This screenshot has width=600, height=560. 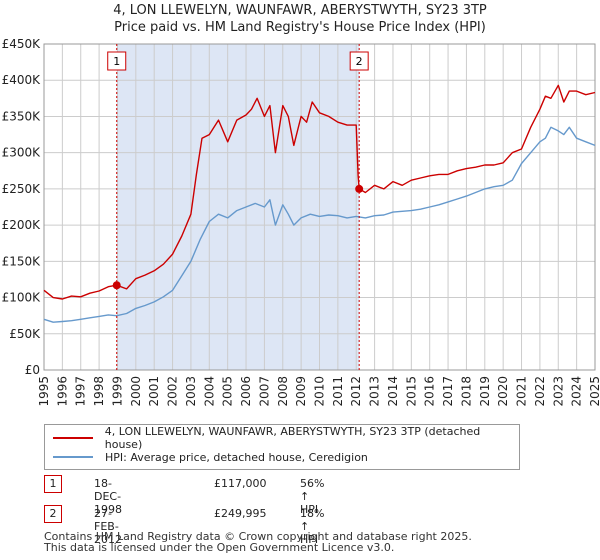 I want to click on y-tick-label: £100K, so click(x=22, y=298).